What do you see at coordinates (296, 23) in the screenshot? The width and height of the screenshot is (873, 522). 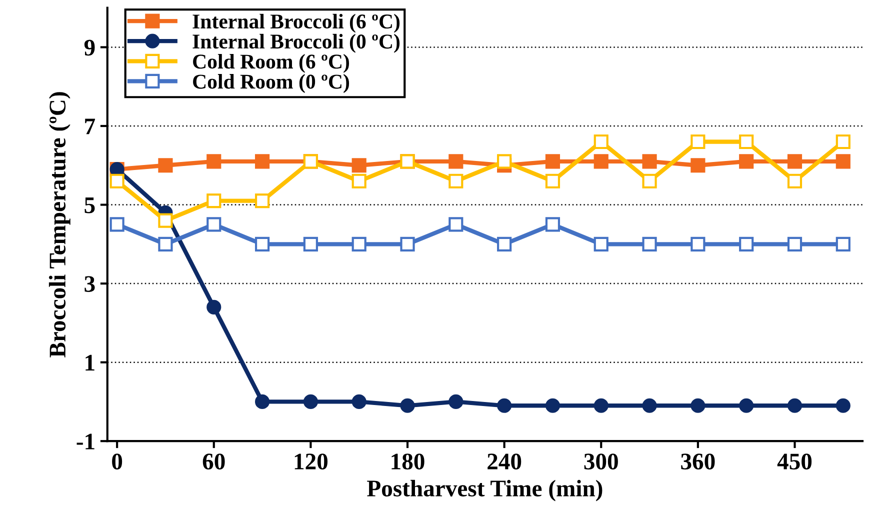 I see `legend-label: Internal Broccoli (6 ºC)` at bounding box center [296, 23].